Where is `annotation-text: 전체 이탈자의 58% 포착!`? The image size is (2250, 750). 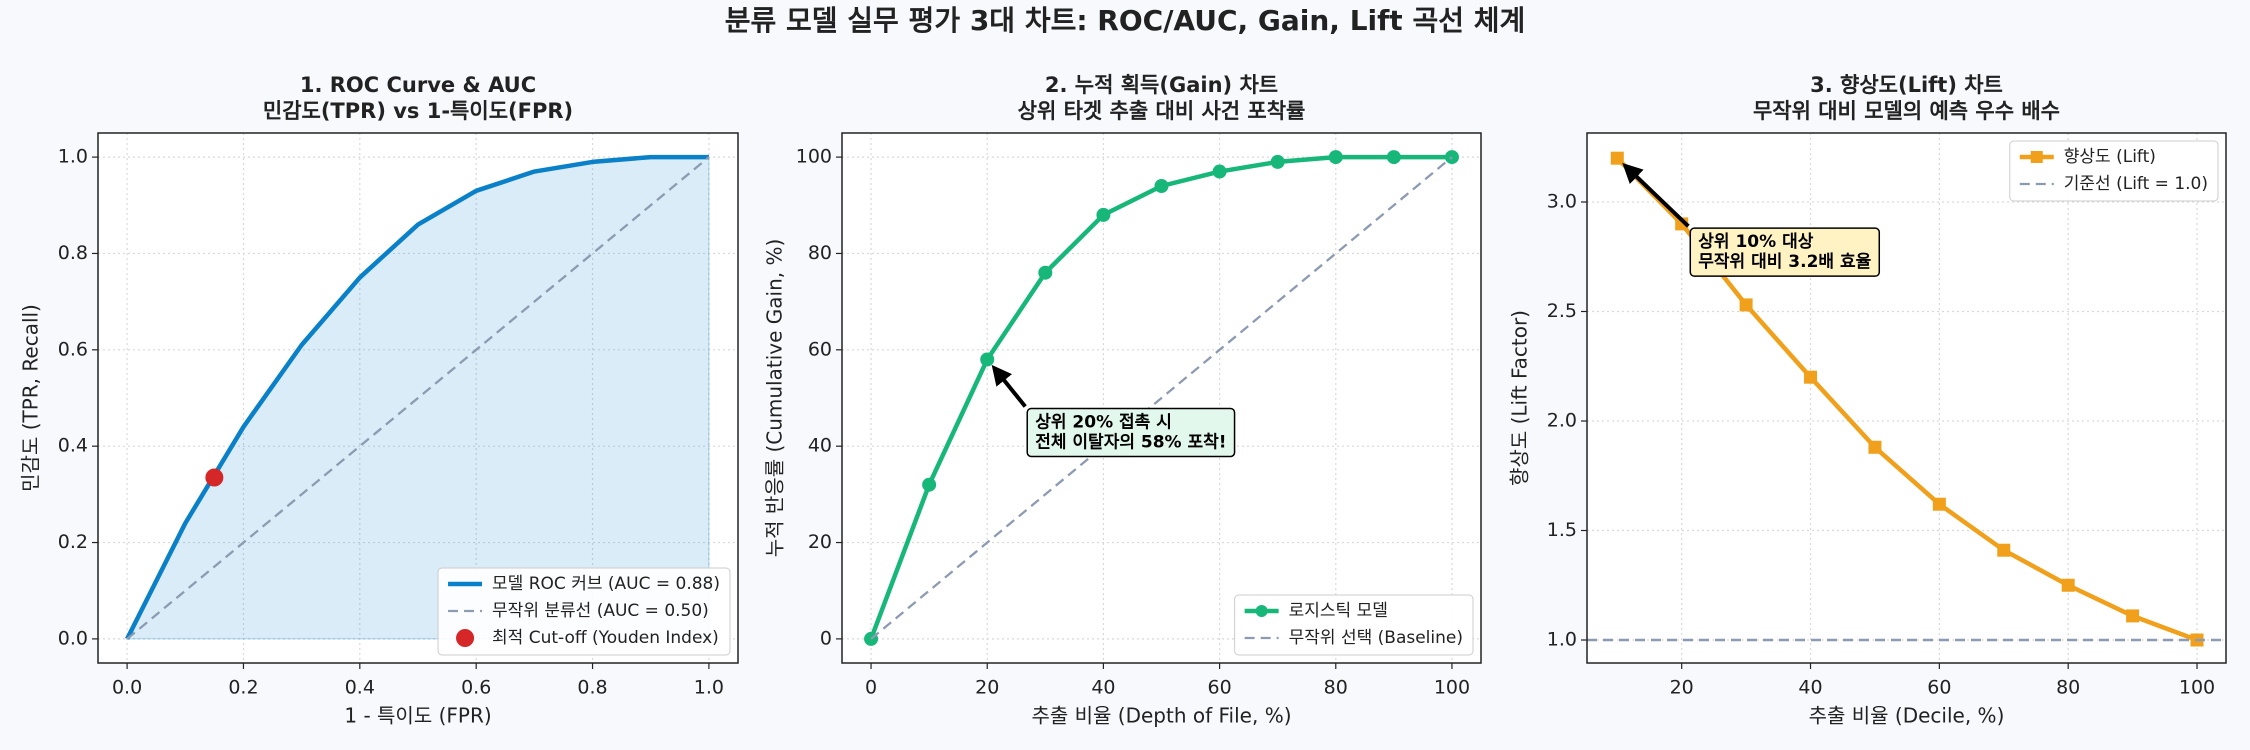 annotation-text: 전체 이탈자의 58% 포착! is located at coordinates (1130, 441).